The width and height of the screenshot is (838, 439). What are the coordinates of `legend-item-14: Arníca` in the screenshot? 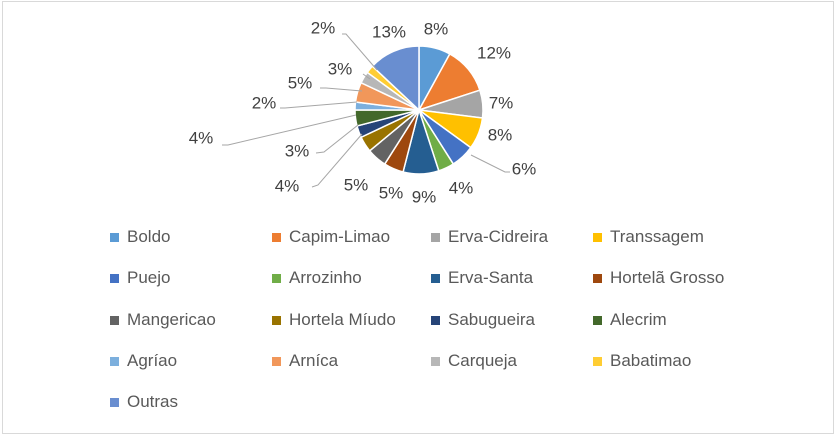 It's located at (305, 361).